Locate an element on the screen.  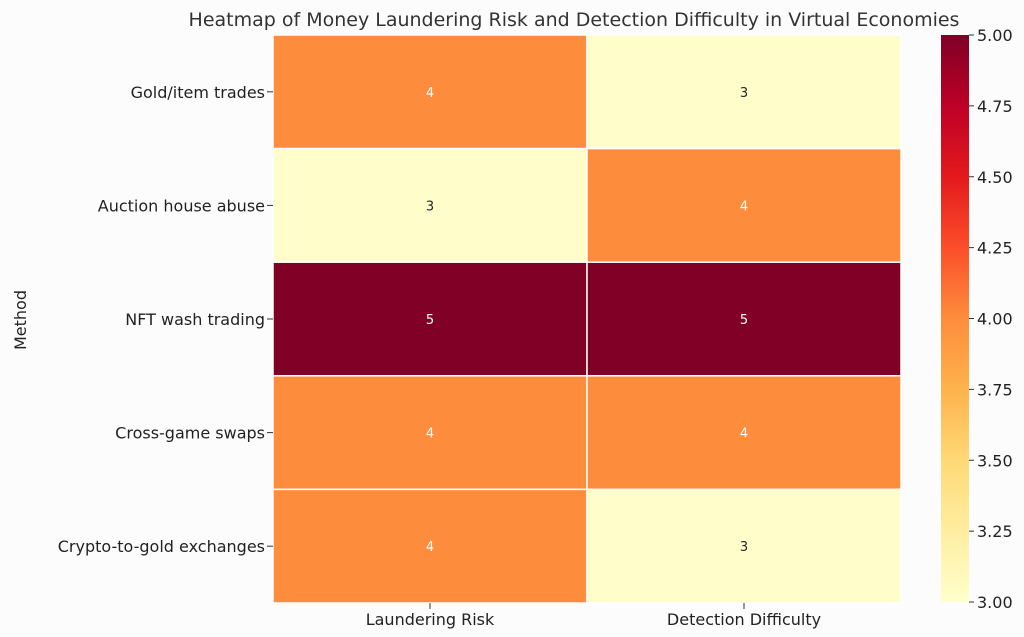
colorbar-tick-label: 4.50 is located at coordinates (995, 177).